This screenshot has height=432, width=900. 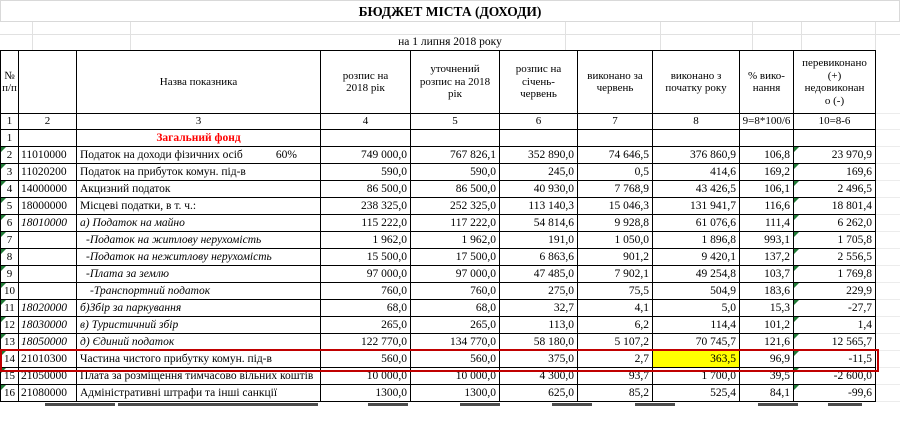 What do you see at coordinates (47, 223) in the screenshot?
I see `code-cell: 18010000` at bounding box center [47, 223].